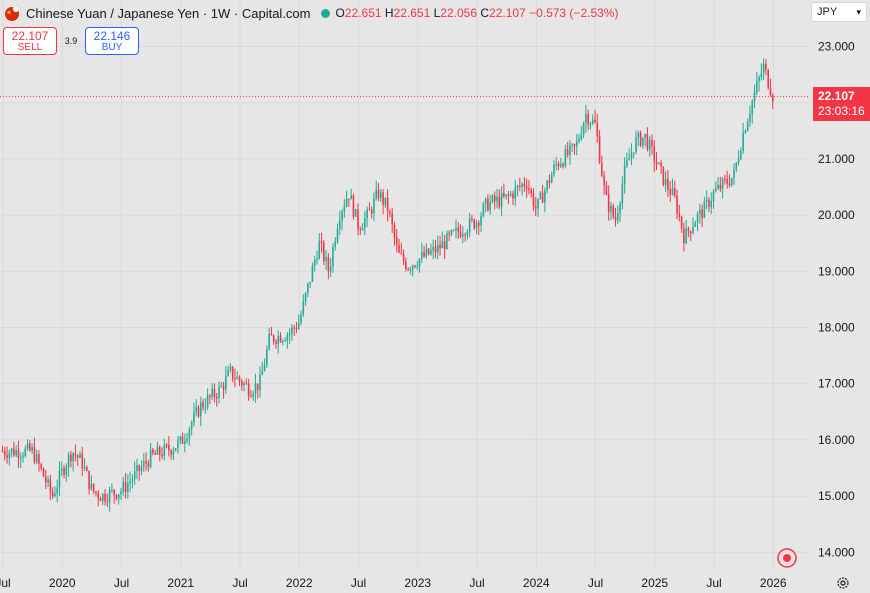 This screenshot has width=870, height=593. I want to click on gear-icon, so click(843, 583).